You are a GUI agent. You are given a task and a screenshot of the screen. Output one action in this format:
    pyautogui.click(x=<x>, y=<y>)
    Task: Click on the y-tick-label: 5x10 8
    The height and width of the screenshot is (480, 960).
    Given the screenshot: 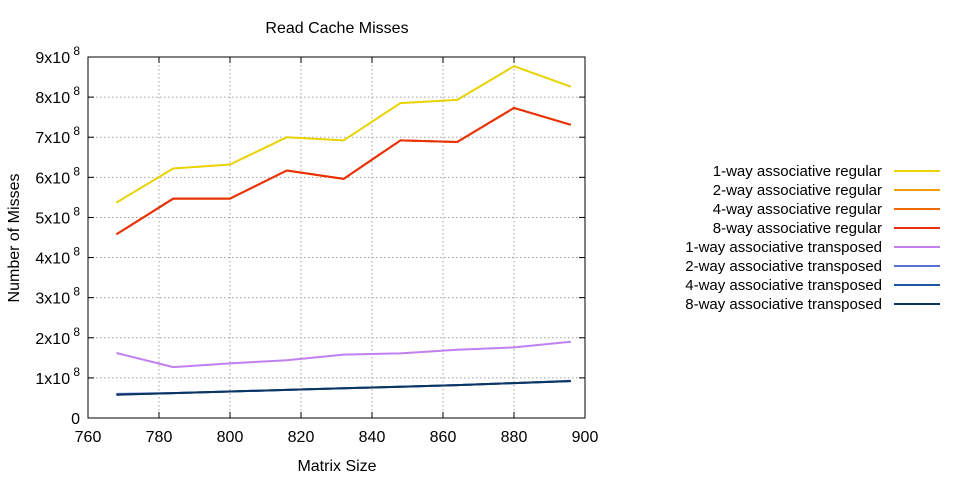 What is the action you would take?
    pyautogui.click(x=57, y=215)
    